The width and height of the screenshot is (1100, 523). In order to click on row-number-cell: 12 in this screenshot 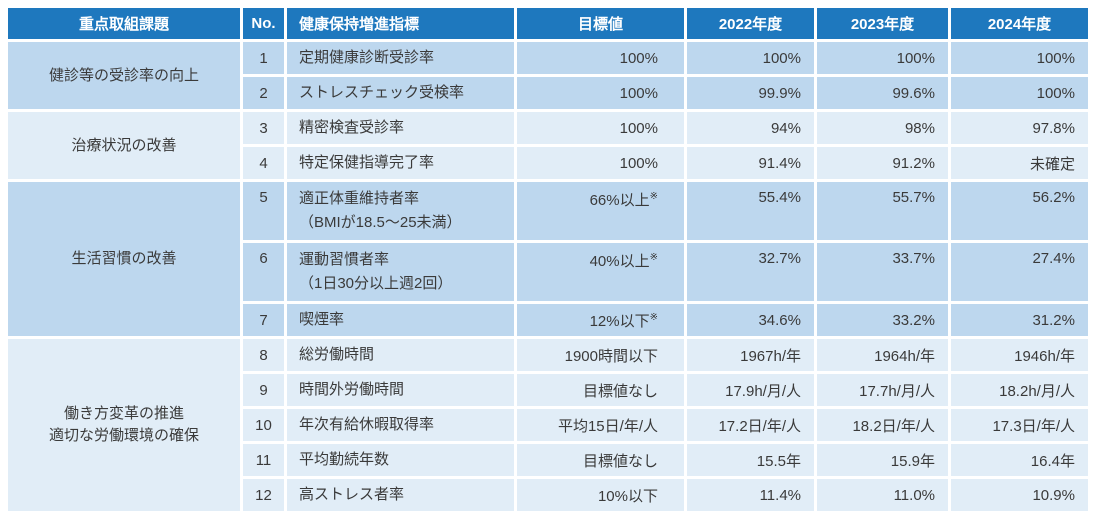, I will do `click(263, 495)`.